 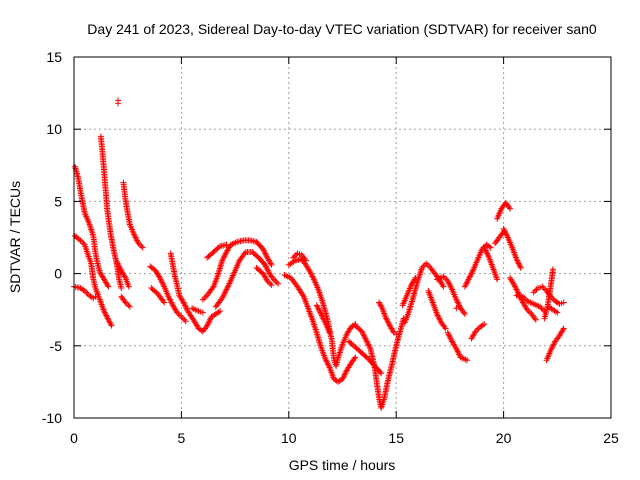 What do you see at coordinates (15, 237) in the screenshot?
I see `y-axis-title: SDTVAR / TECUs` at bounding box center [15, 237].